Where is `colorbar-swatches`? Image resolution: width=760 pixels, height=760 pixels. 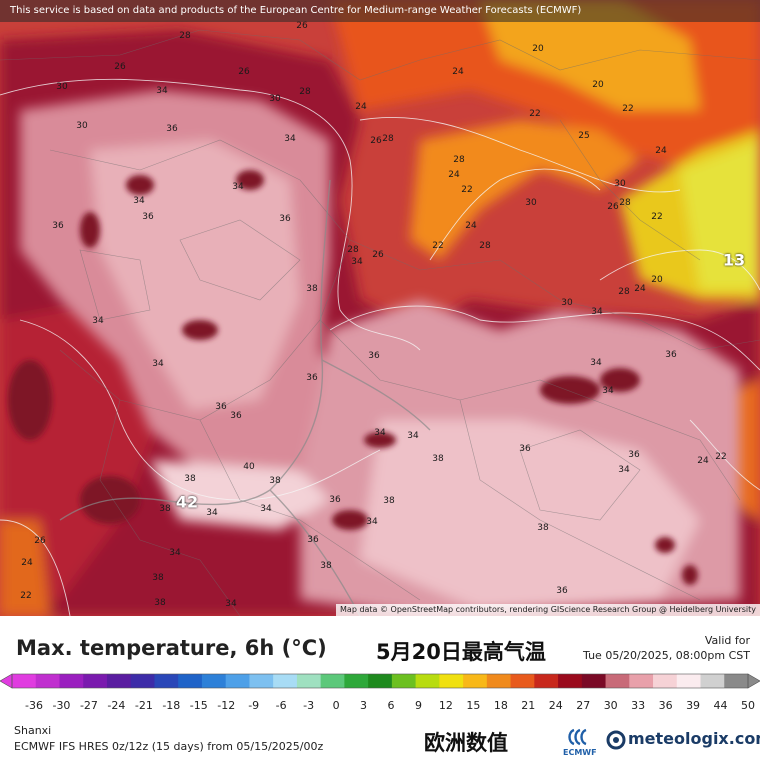 colorbar-swatches is located at coordinates (380, 681).